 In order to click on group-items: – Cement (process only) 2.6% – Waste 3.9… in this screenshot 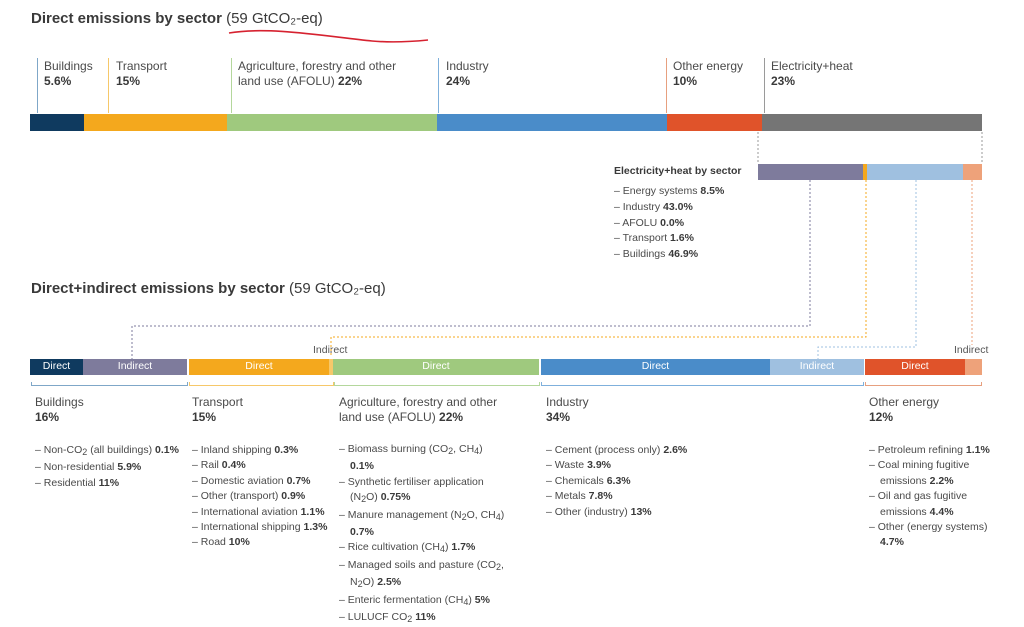, I will do `click(646, 481)`.